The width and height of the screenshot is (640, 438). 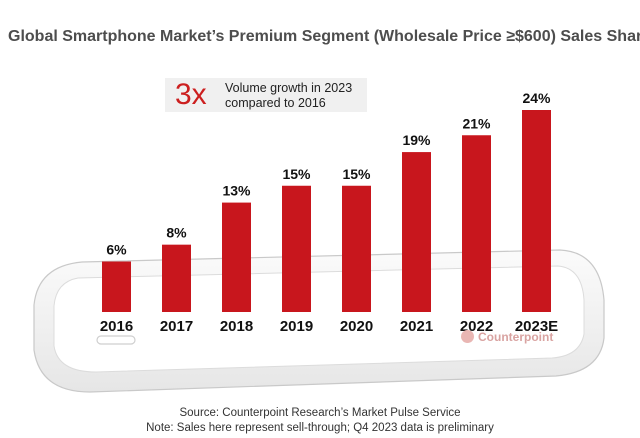 What do you see at coordinates (191, 94) in the screenshot?
I see `growth-multiplier: 3x` at bounding box center [191, 94].